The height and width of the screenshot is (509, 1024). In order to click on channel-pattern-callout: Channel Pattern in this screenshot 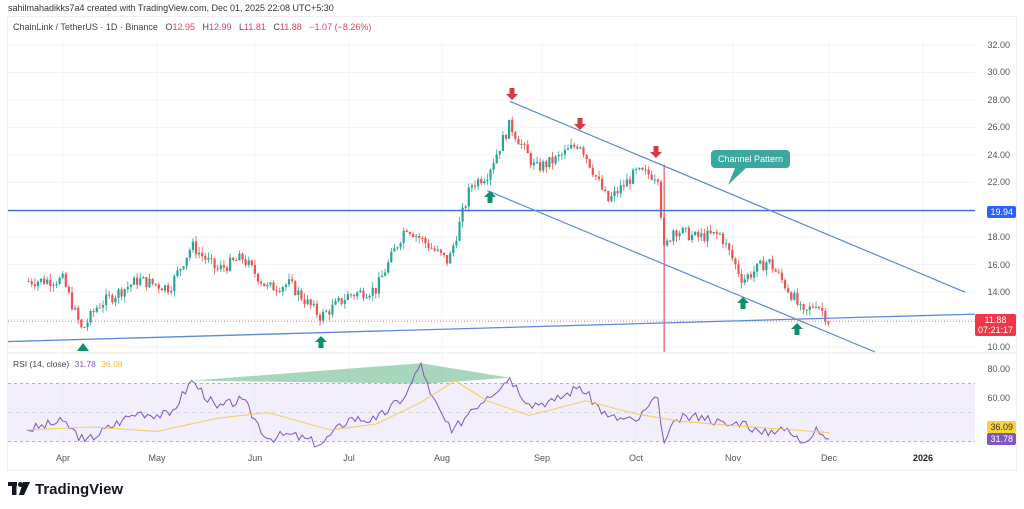, I will do `click(751, 159)`.